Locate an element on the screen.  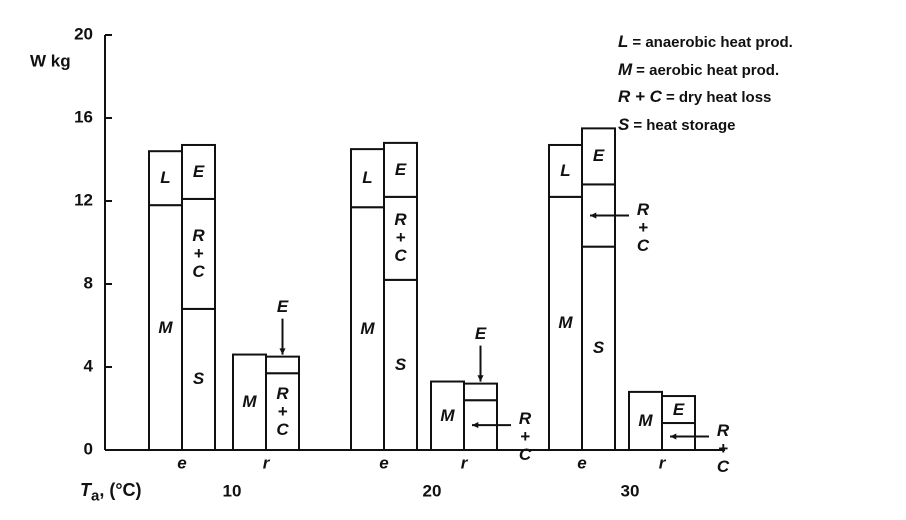
legend-entry: R + C = dry heat loss is located at coordinates (705, 101).